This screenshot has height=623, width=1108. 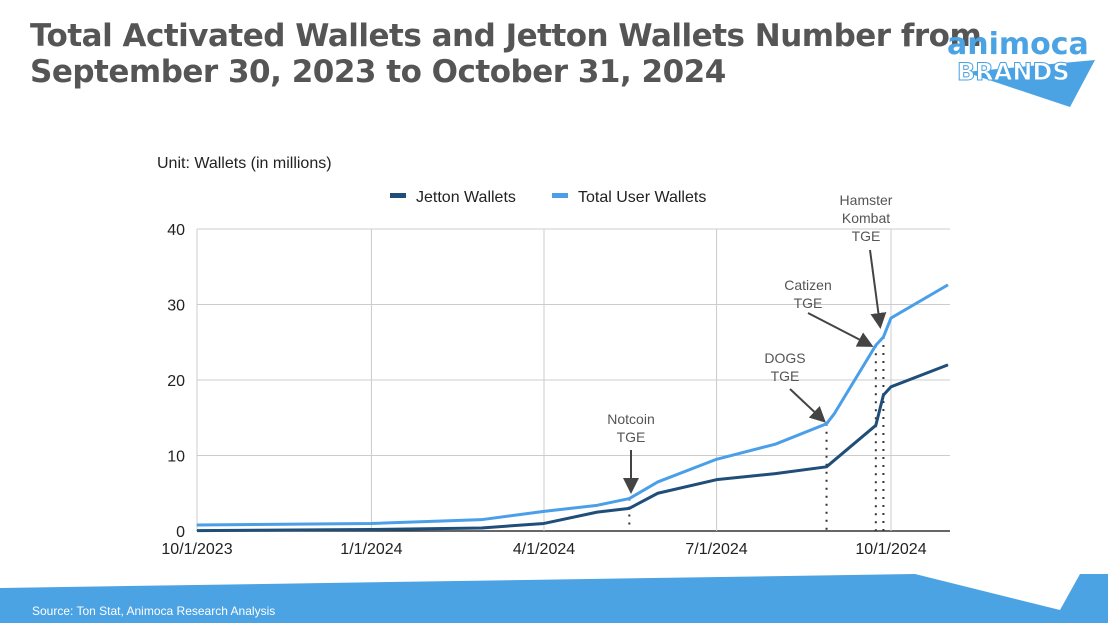 What do you see at coordinates (642, 197) in the screenshot?
I see `legend-label: Total User Wallets` at bounding box center [642, 197].